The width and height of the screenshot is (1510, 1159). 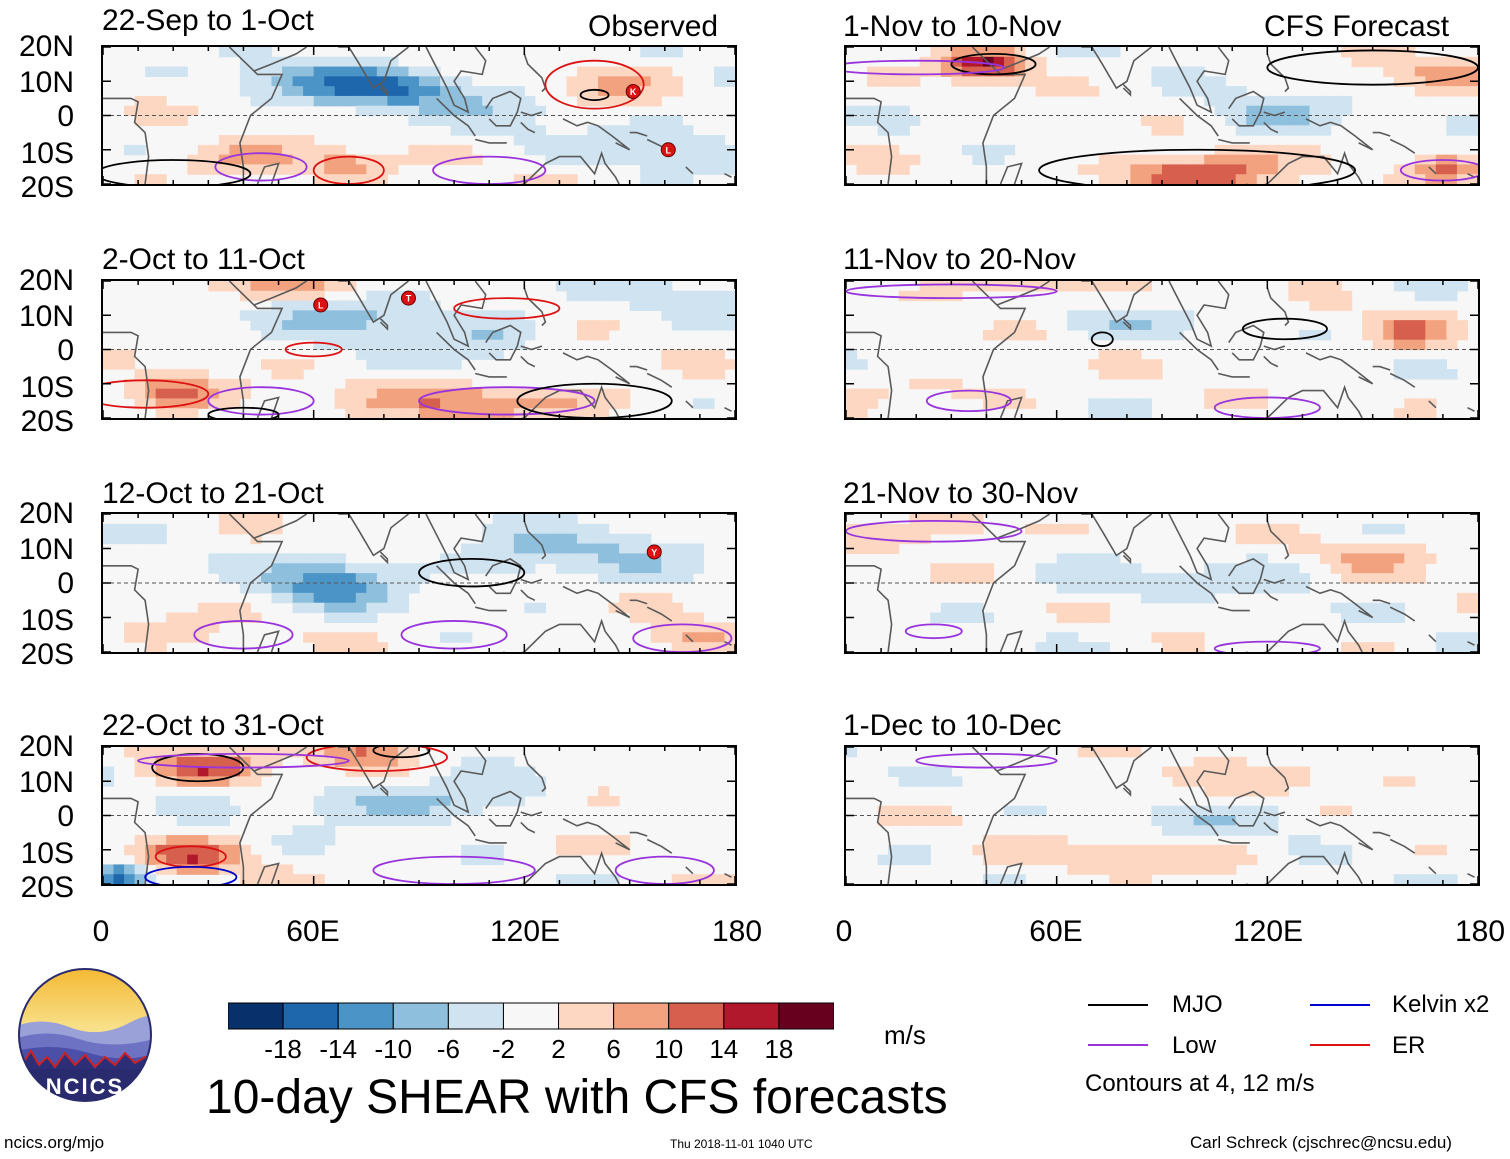 I want to click on panel-title-4: 22-Oct to 31-Oct, so click(x=213, y=725).